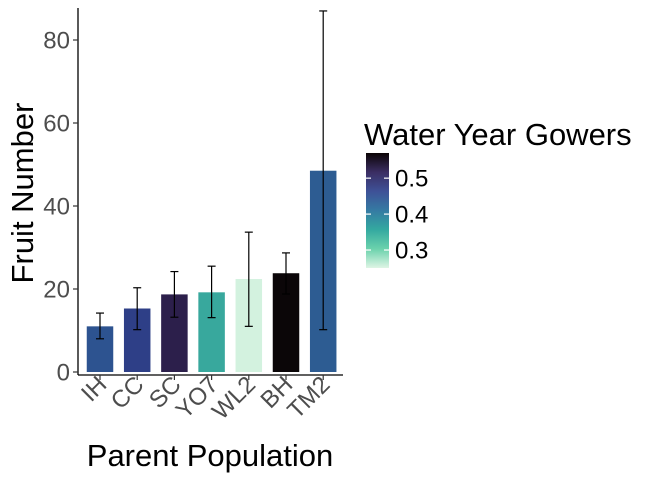 This screenshot has height=480, width=672. Describe the element at coordinates (174, 294) in the screenshot. I see `error-bar-sc` at that location.